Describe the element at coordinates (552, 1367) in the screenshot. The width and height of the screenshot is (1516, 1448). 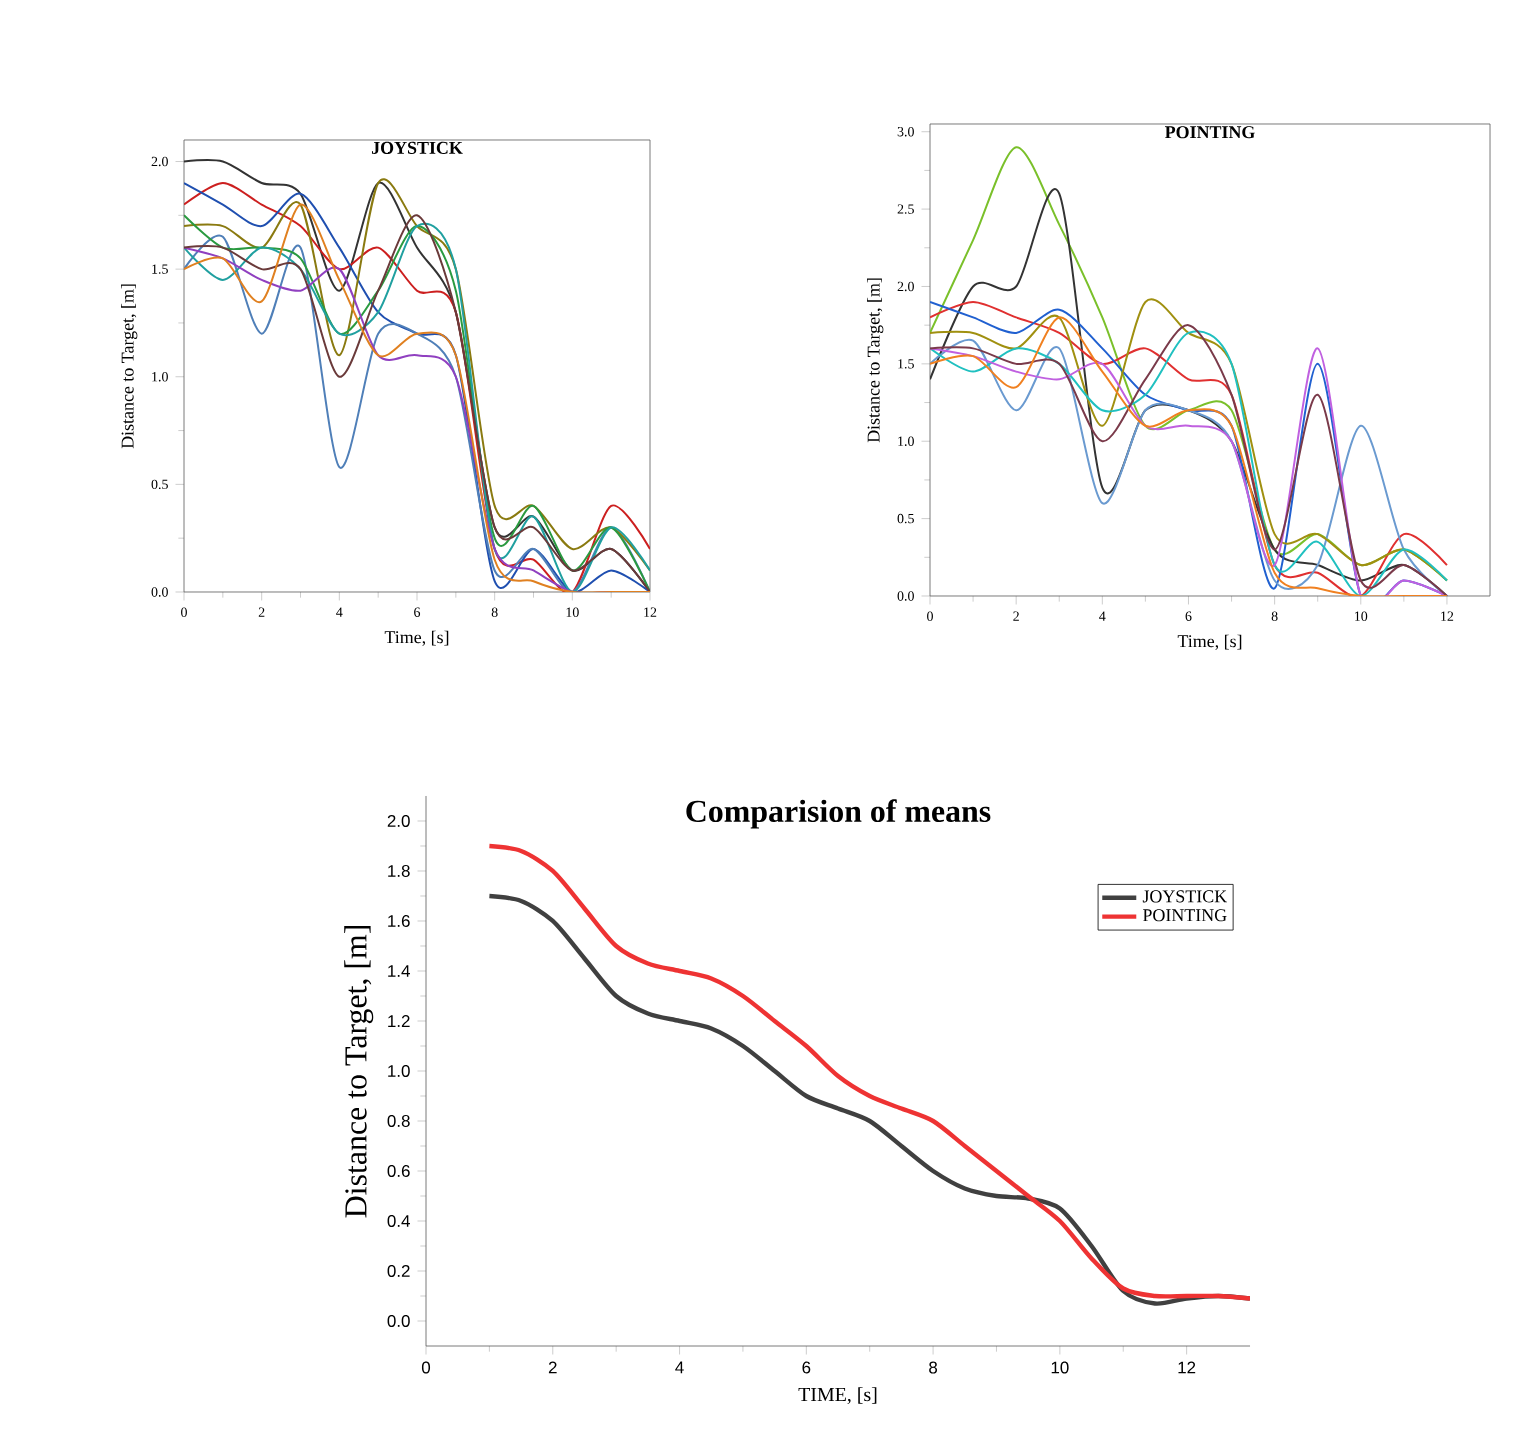
I see `x-tick-label: 2` at that location.